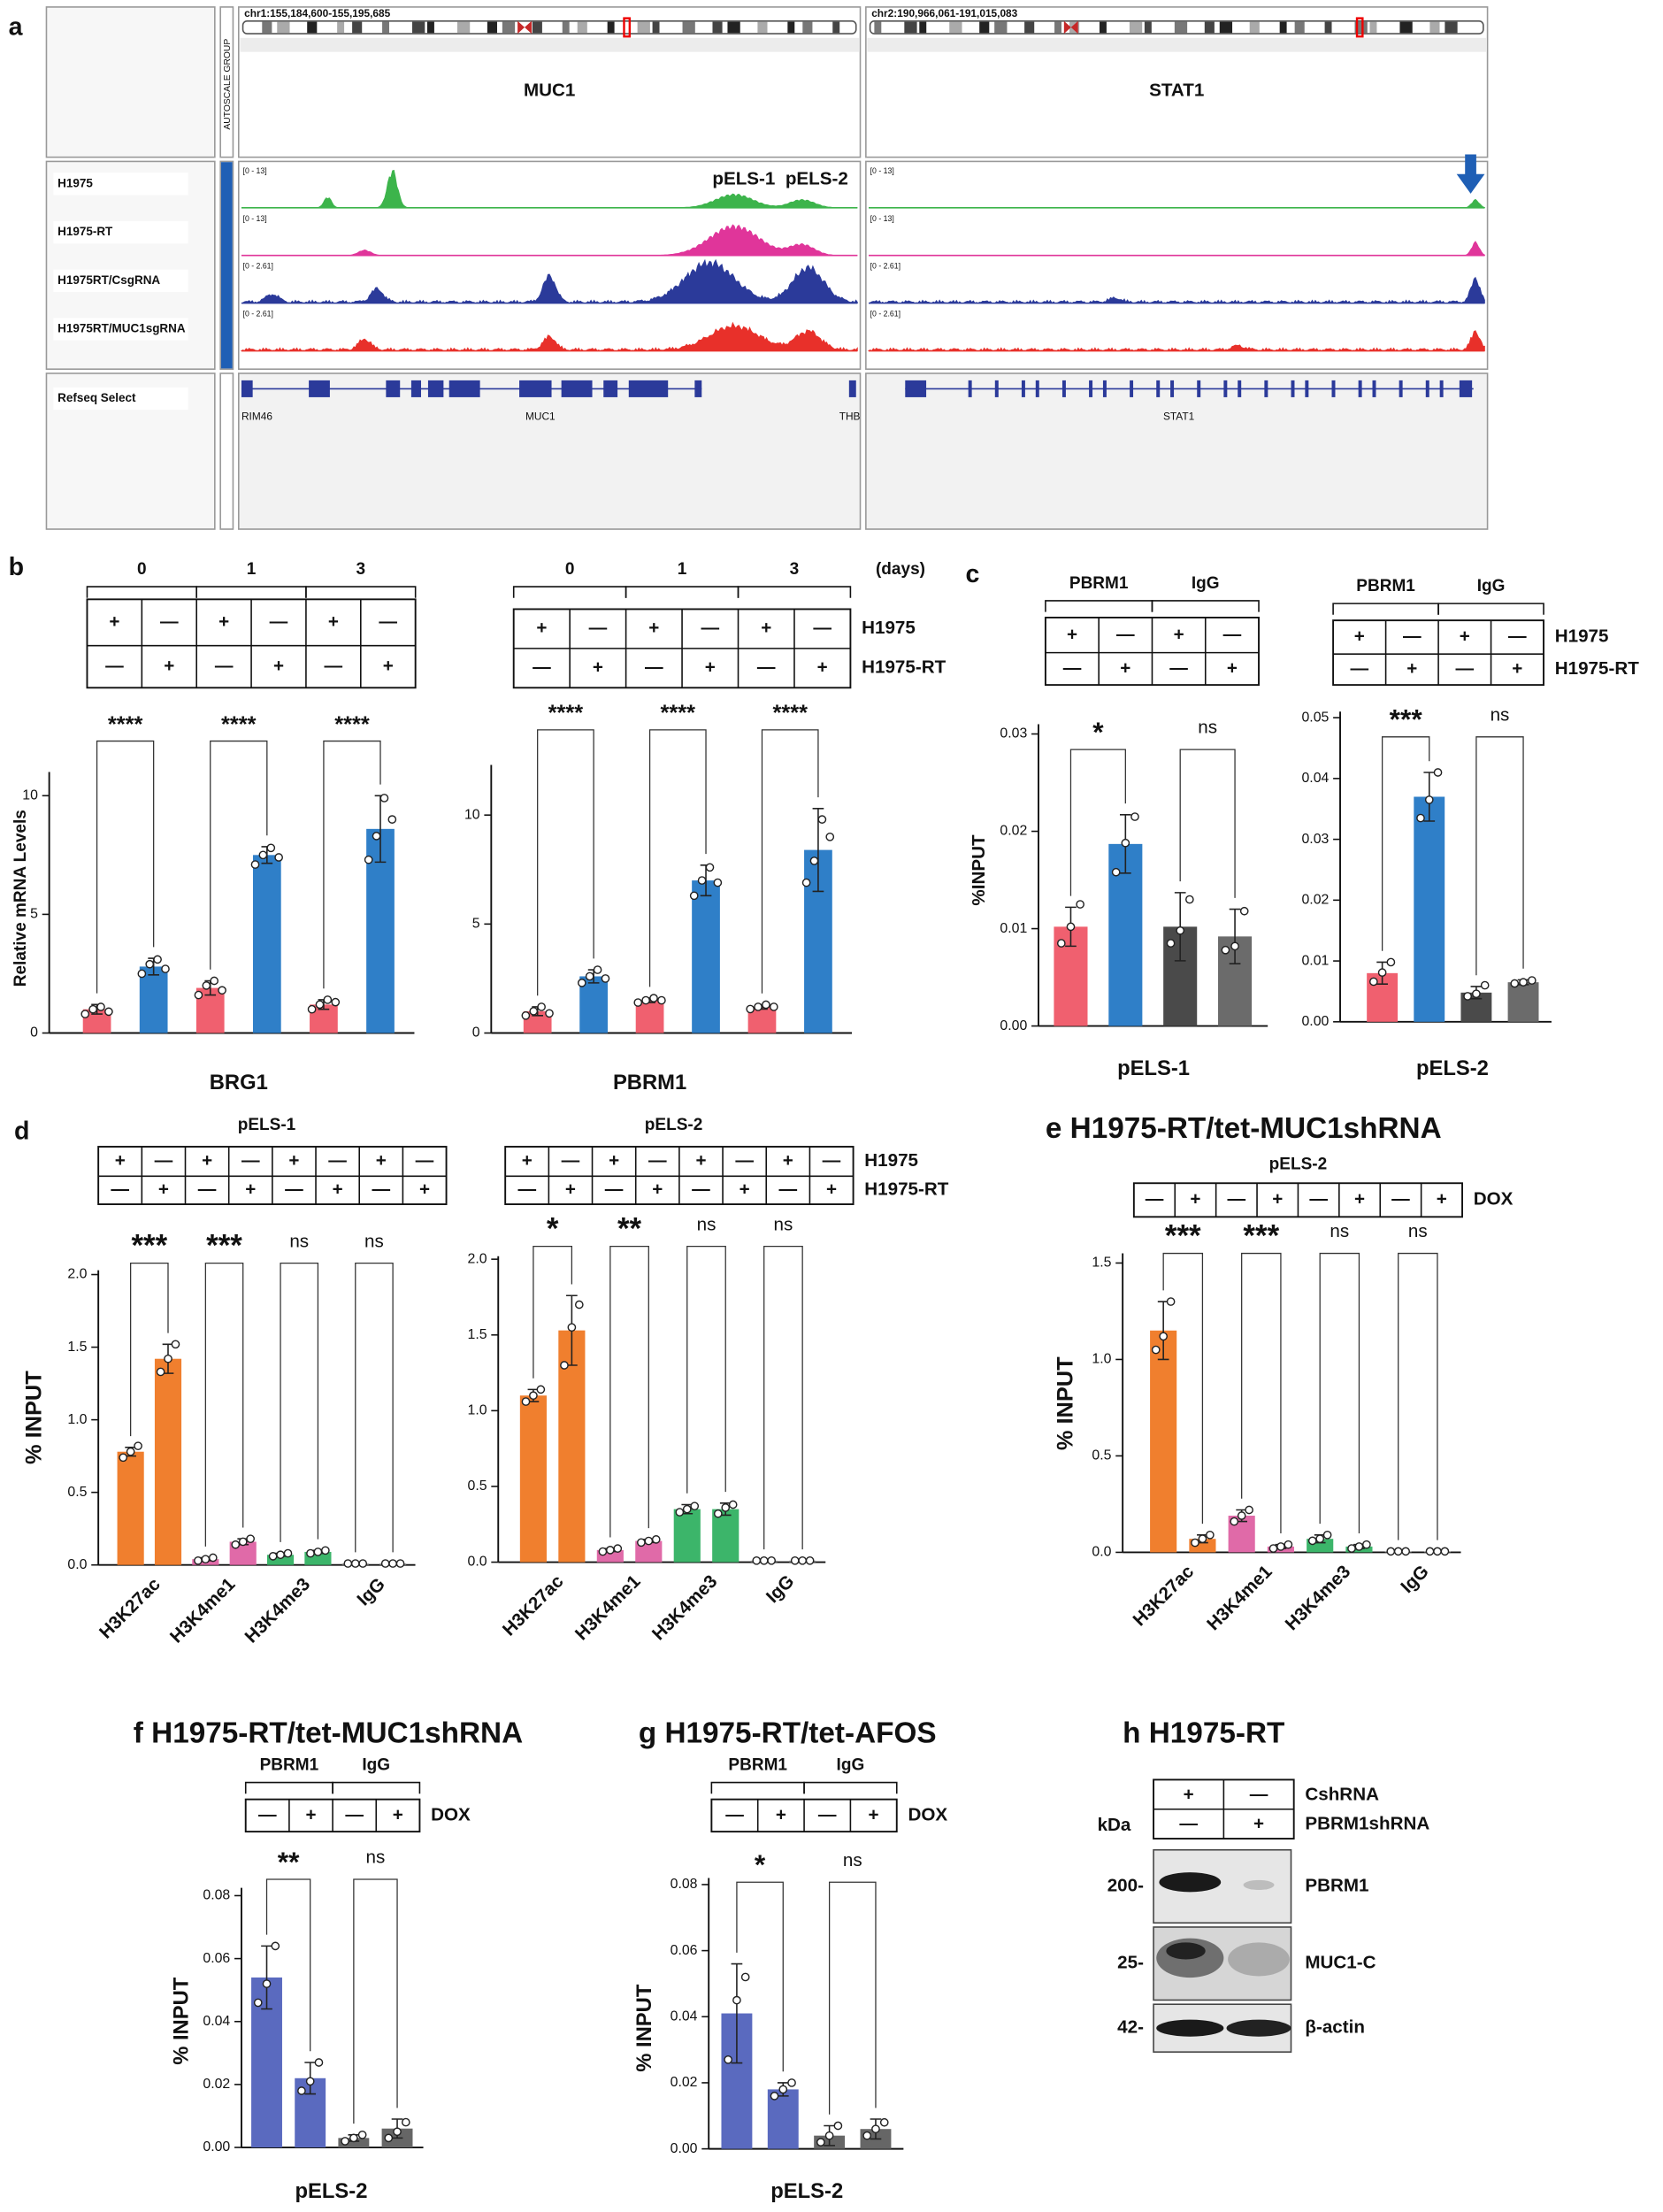 The image size is (1663, 2212). I want to click on marker-label: 42-, so click(1130, 2027).